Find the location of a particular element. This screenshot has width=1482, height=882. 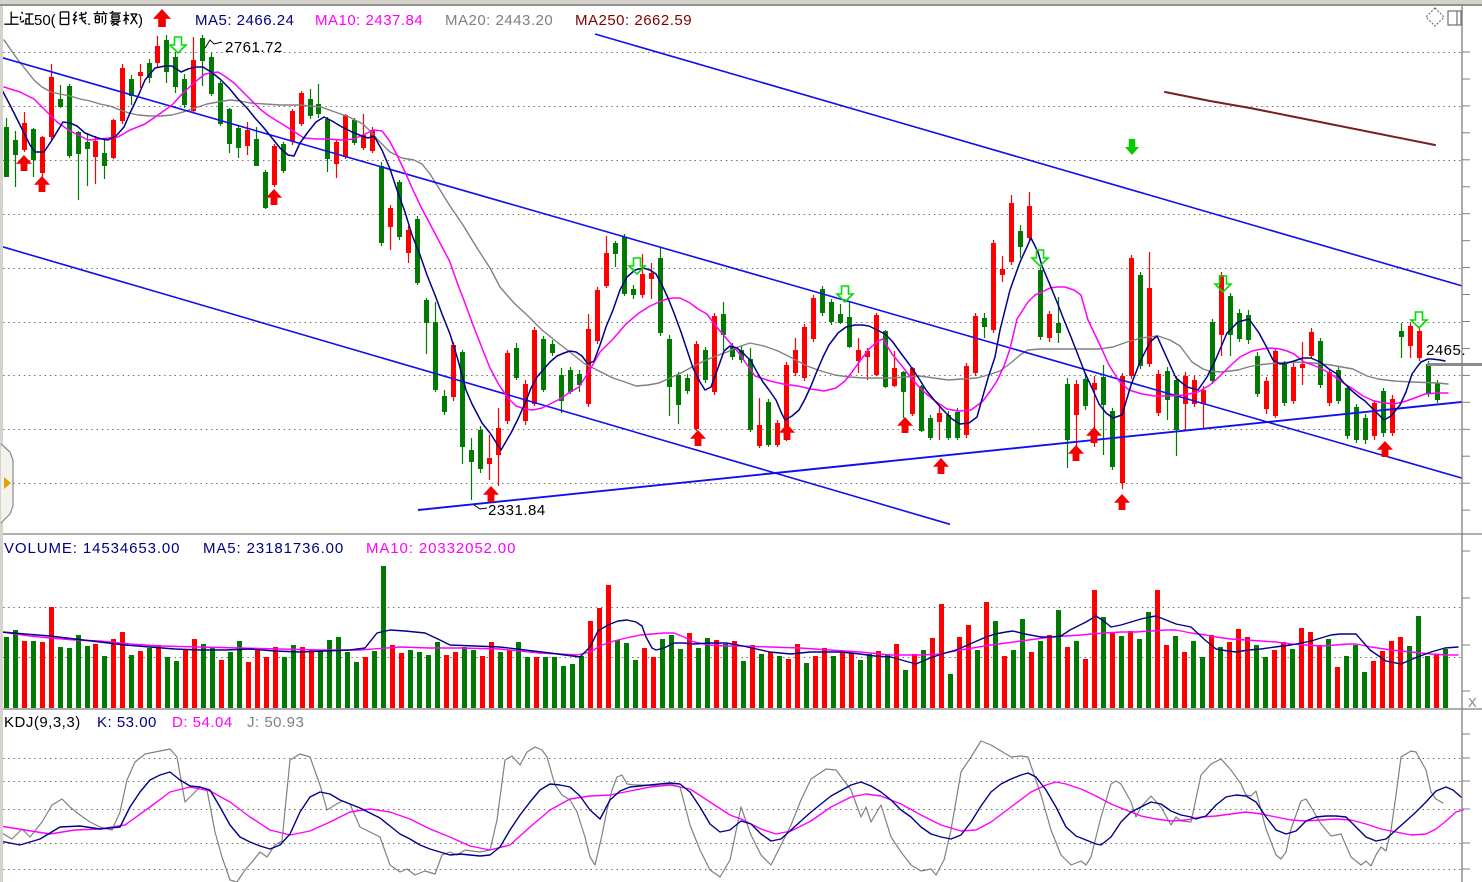

svg-text: MA20: 2443.20 is located at coordinates (499, 20).